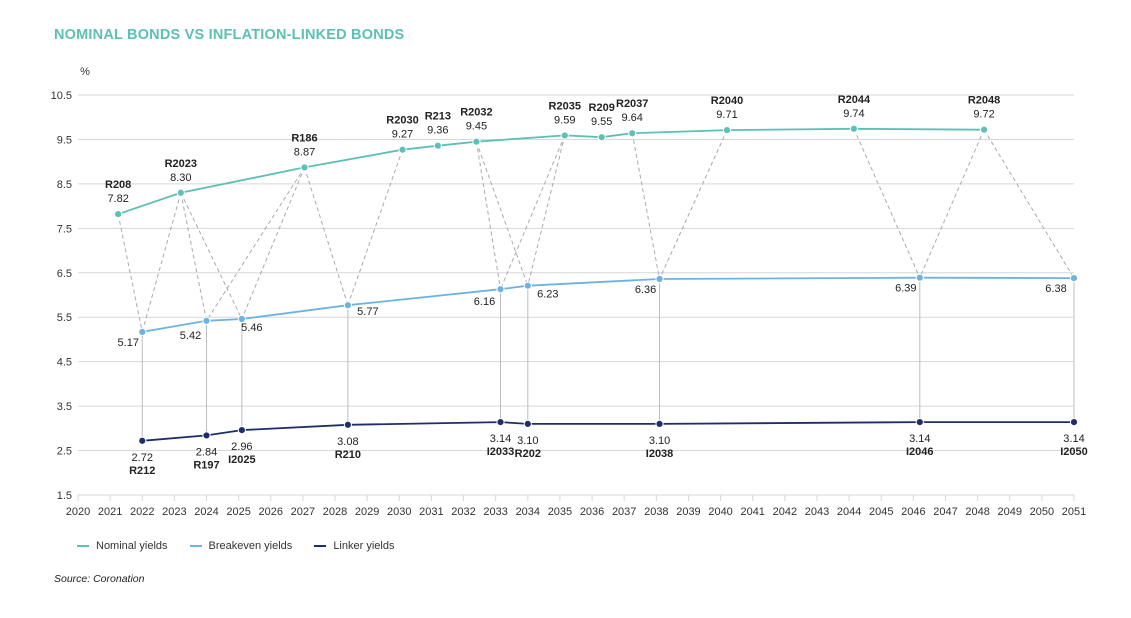 The image size is (1131, 618). What do you see at coordinates (206, 465) in the screenshot?
I see `linker-bond-label: R197` at bounding box center [206, 465].